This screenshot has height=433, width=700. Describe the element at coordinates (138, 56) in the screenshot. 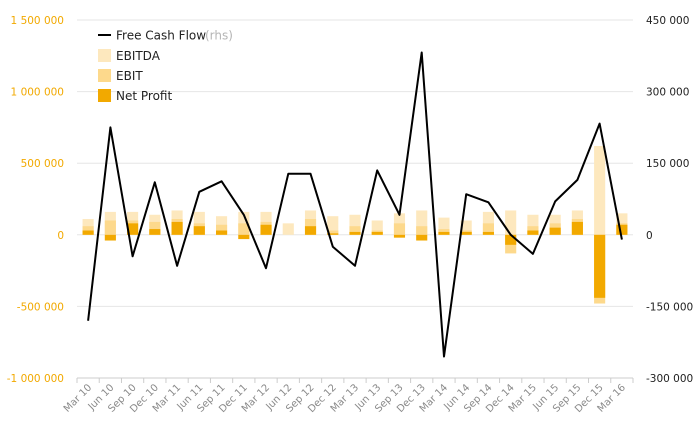

I see `legend-label-ebitda: EBITDA` at that location.